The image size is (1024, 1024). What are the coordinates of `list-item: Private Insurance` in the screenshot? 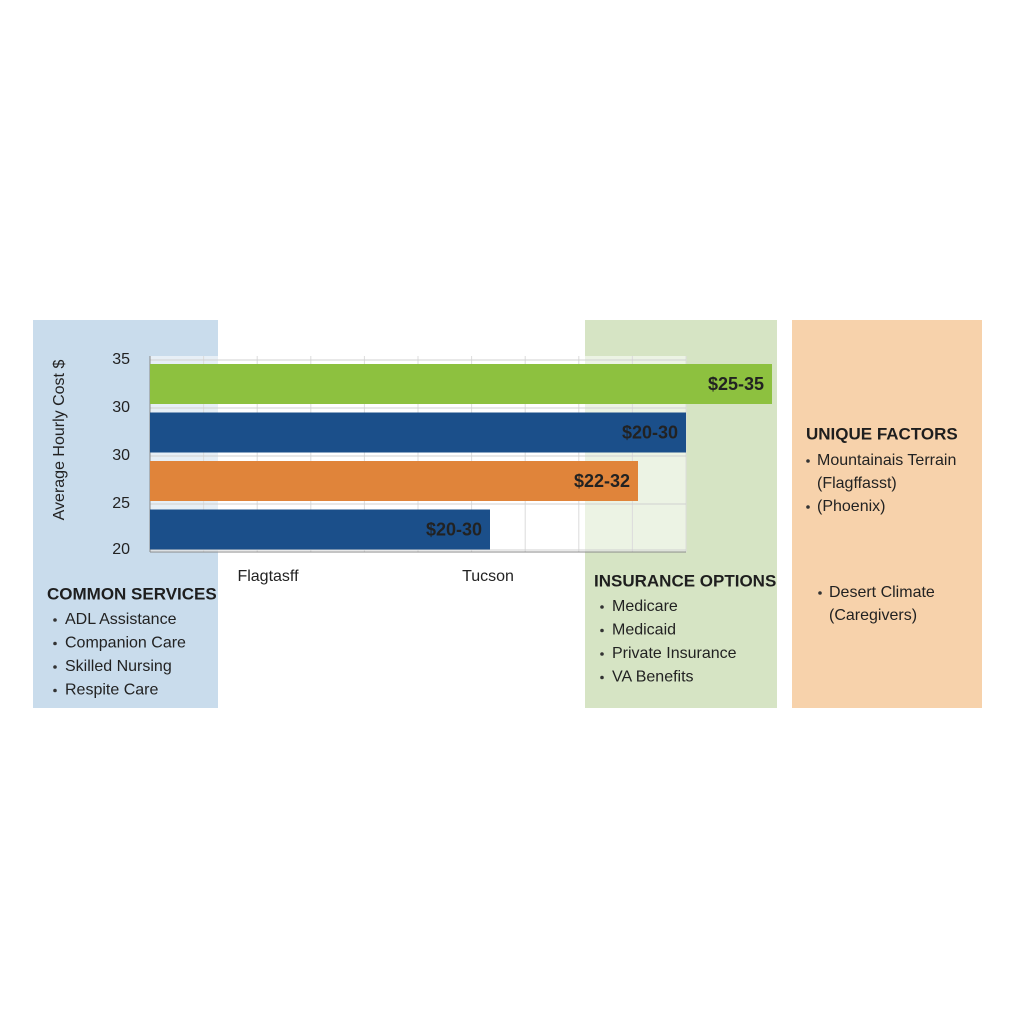 It's located at (674, 653).